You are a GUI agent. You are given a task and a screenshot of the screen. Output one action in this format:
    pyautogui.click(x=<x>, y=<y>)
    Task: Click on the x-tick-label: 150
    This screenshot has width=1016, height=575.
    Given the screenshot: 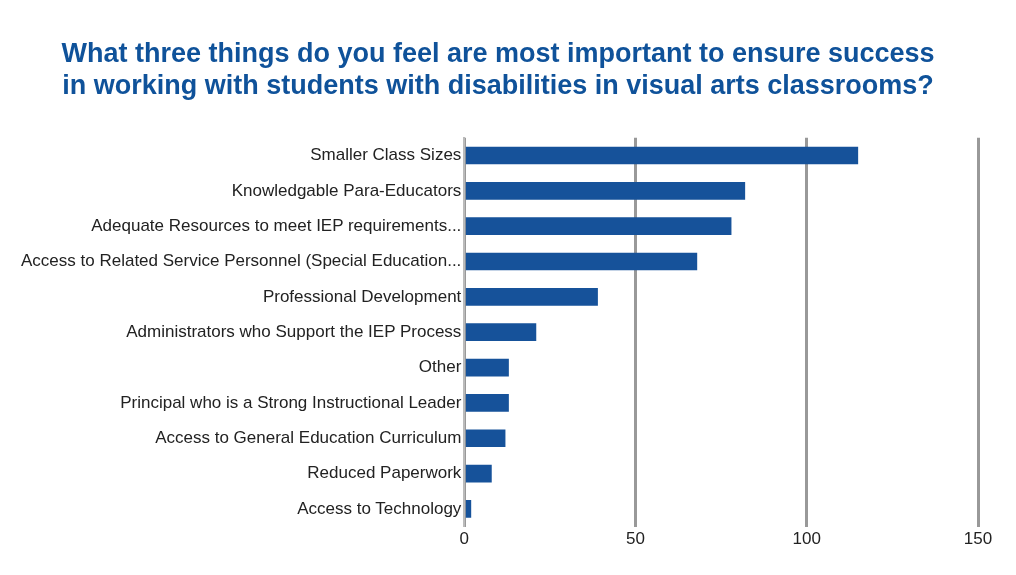 What is the action you would take?
    pyautogui.click(x=978, y=539)
    